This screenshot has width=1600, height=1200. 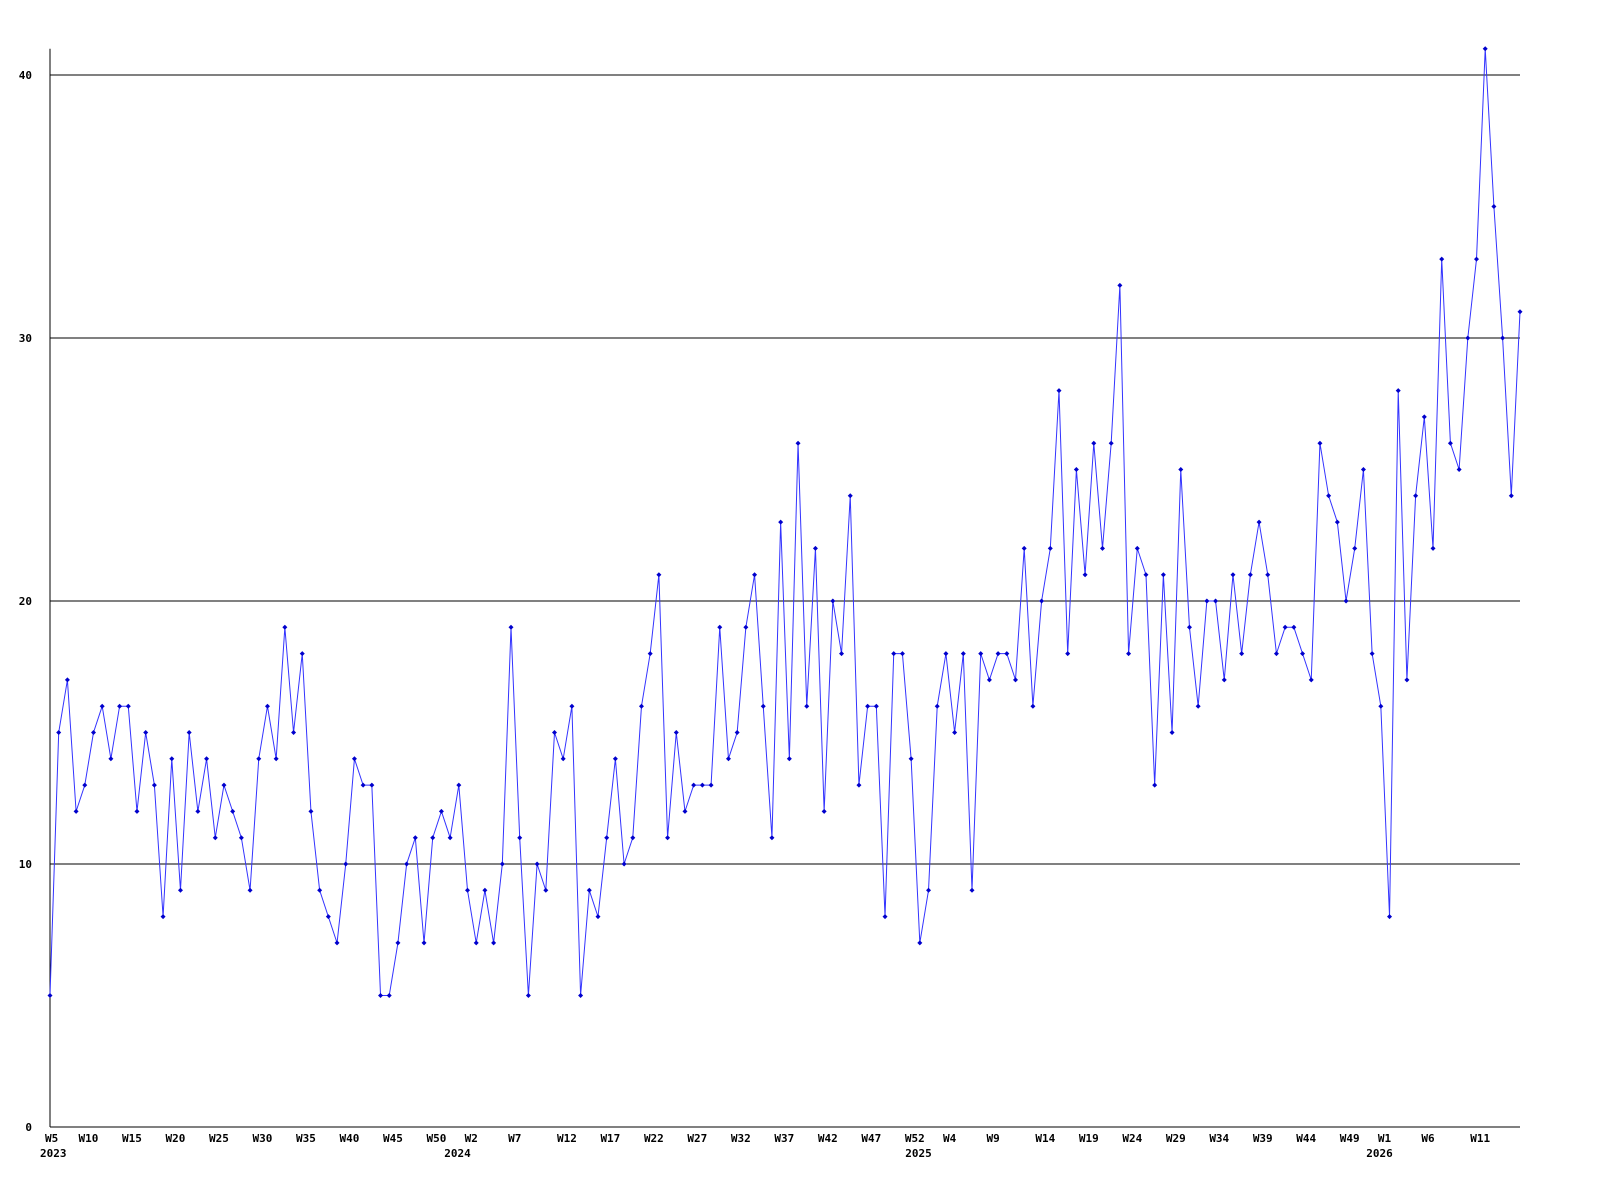 I want to click on x-tick-label: W17, so click(x=610, y=1138).